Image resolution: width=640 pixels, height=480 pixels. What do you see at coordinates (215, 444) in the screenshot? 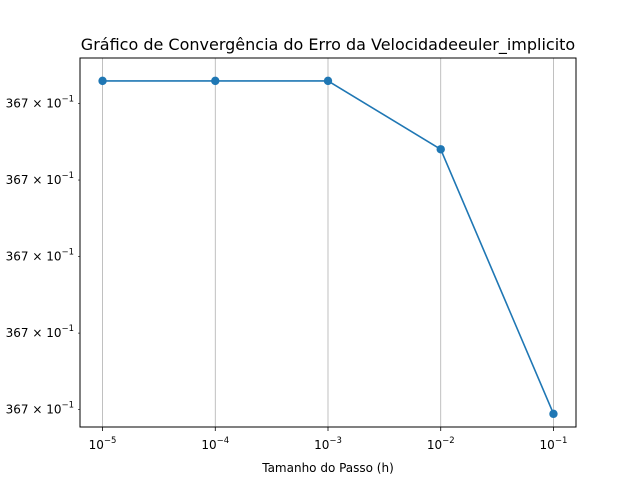
I see `x-tick-label: 10⁻⁴` at bounding box center [215, 444].